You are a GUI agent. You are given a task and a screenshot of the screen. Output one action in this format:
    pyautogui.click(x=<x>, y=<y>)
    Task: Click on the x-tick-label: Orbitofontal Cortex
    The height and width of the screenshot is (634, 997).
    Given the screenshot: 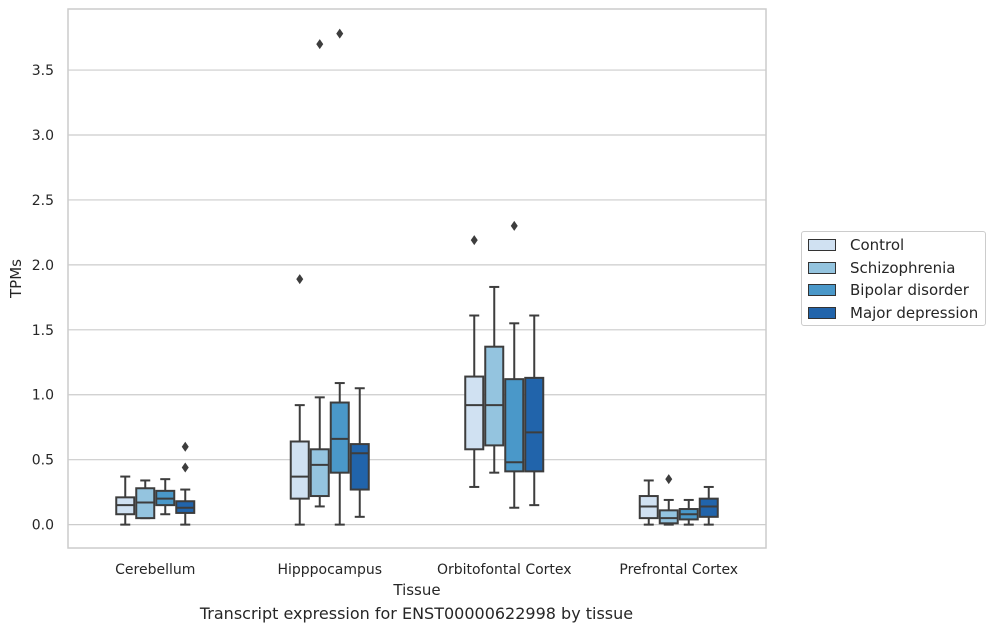 What is the action you would take?
    pyautogui.click(x=504, y=570)
    